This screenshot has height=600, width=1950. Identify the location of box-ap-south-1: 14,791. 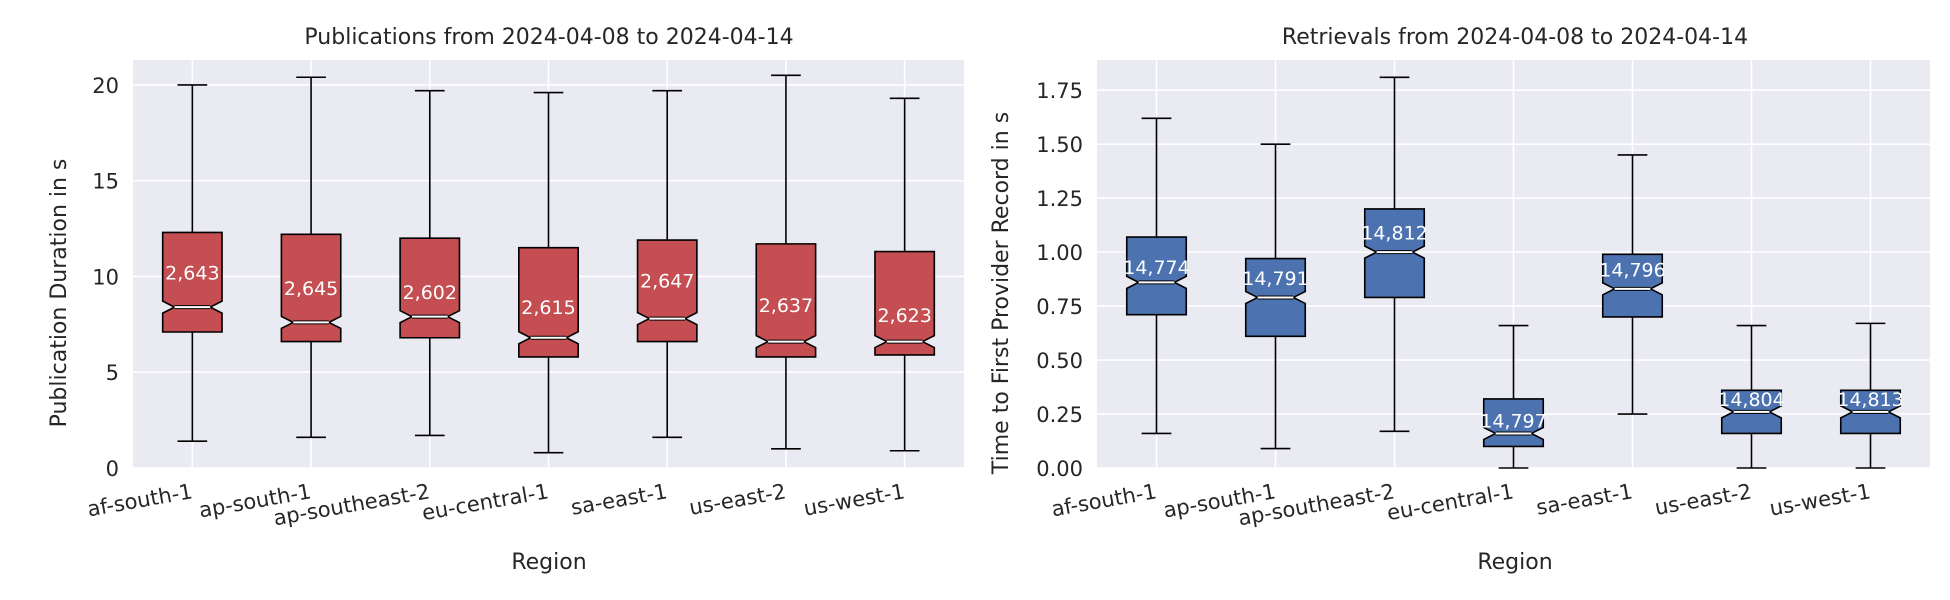
(1275, 296).